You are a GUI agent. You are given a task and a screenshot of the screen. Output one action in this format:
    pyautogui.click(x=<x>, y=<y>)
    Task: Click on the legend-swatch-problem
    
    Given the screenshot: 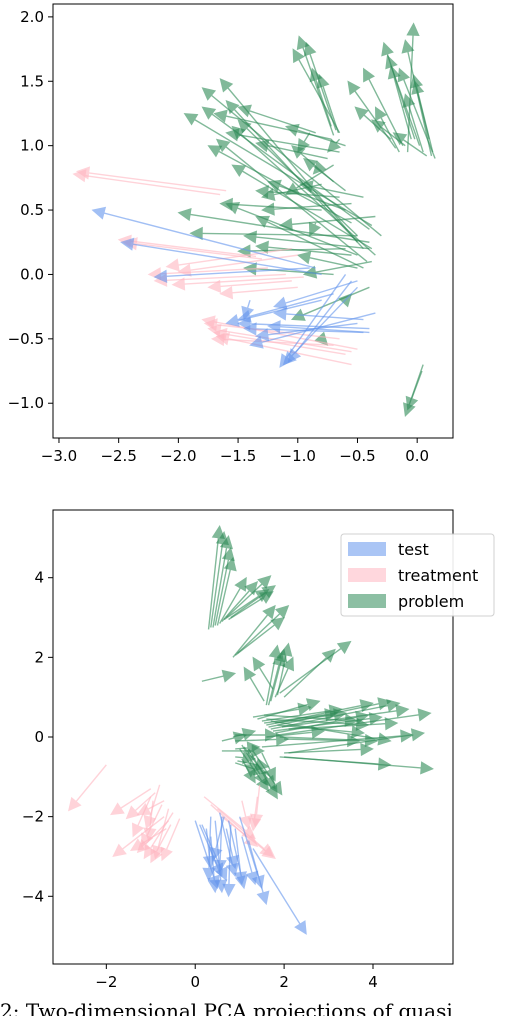 What is the action you would take?
    pyautogui.click(x=367, y=601)
    